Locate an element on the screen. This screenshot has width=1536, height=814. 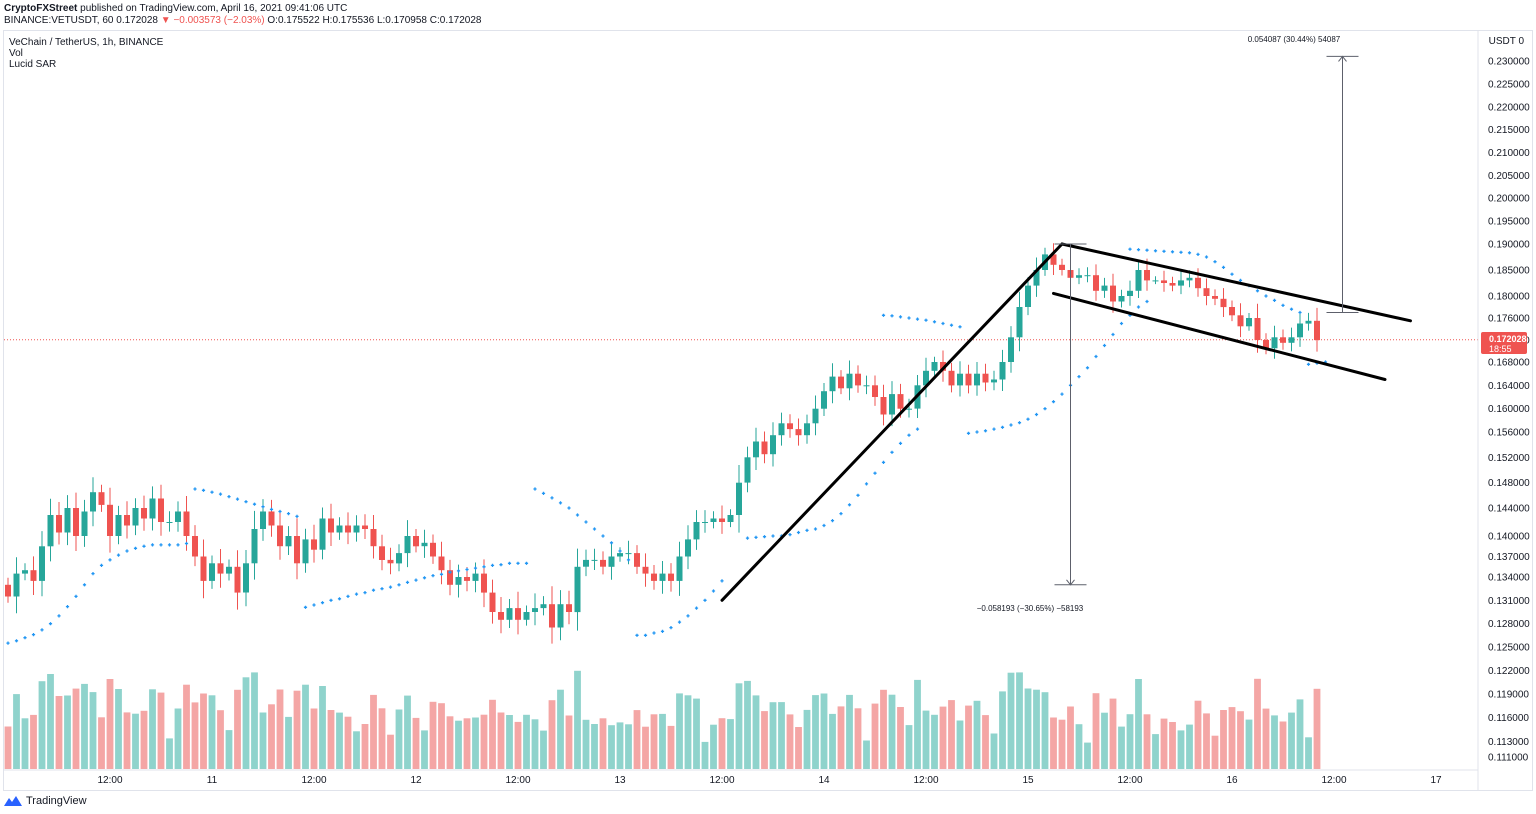
time-tick-label: 16 is located at coordinates (1232, 780).